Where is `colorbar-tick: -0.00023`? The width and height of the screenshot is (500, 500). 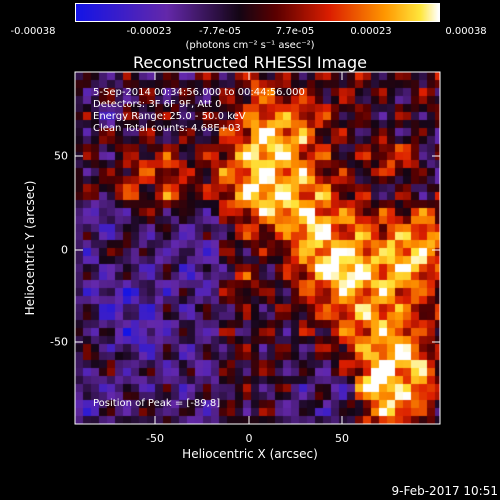 colorbar-tick: -0.00023 is located at coordinates (149, 31).